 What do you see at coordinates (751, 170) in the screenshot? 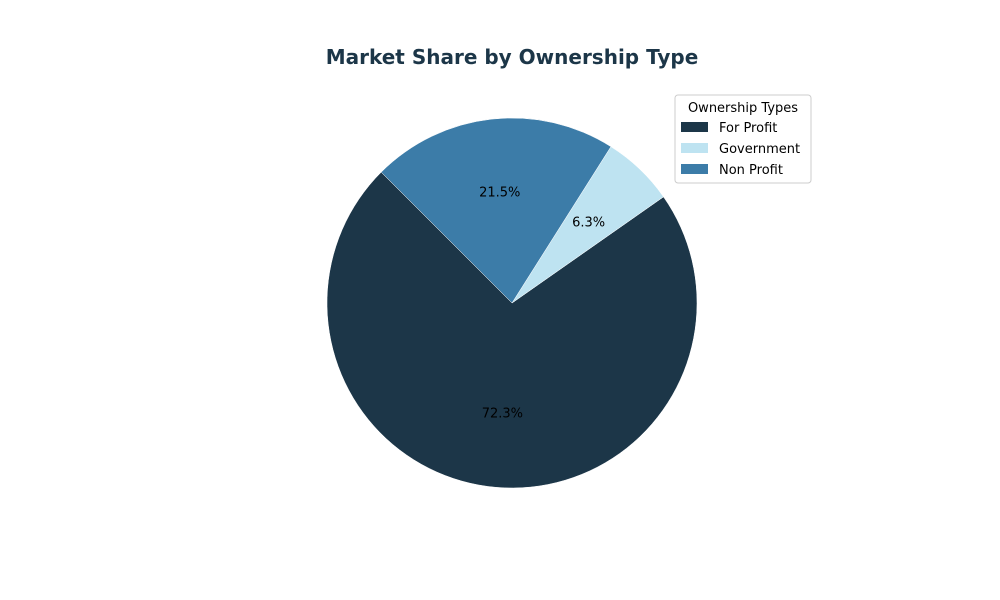
I see `legend-label-non-profit: Non Profit` at bounding box center [751, 170].